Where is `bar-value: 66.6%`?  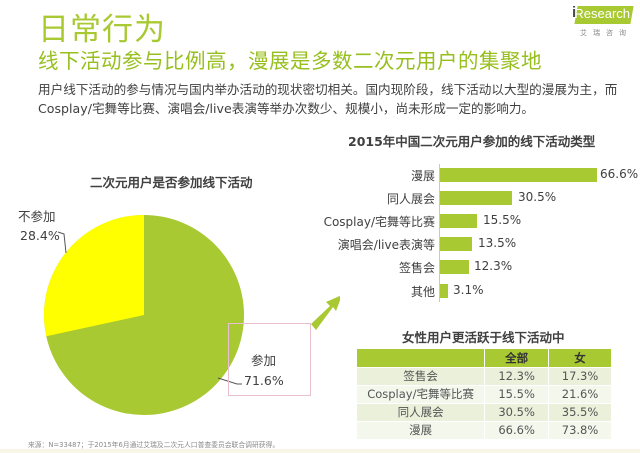 bar-value: 66.6% is located at coordinates (619, 174).